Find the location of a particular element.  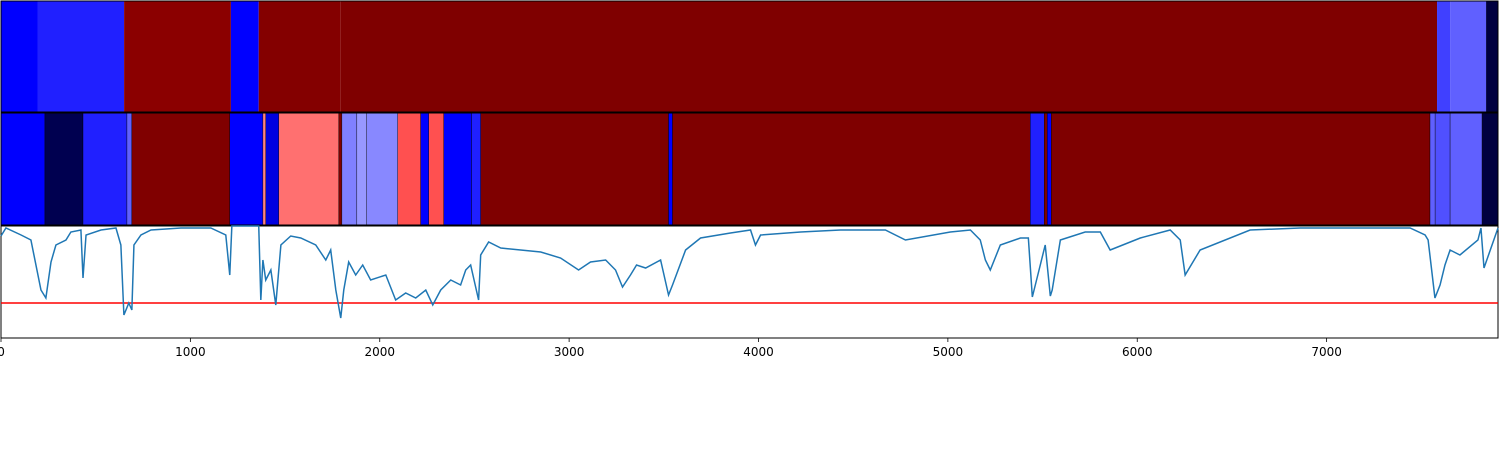

x-tick-label: 5000 is located at coordinates (948, 352).